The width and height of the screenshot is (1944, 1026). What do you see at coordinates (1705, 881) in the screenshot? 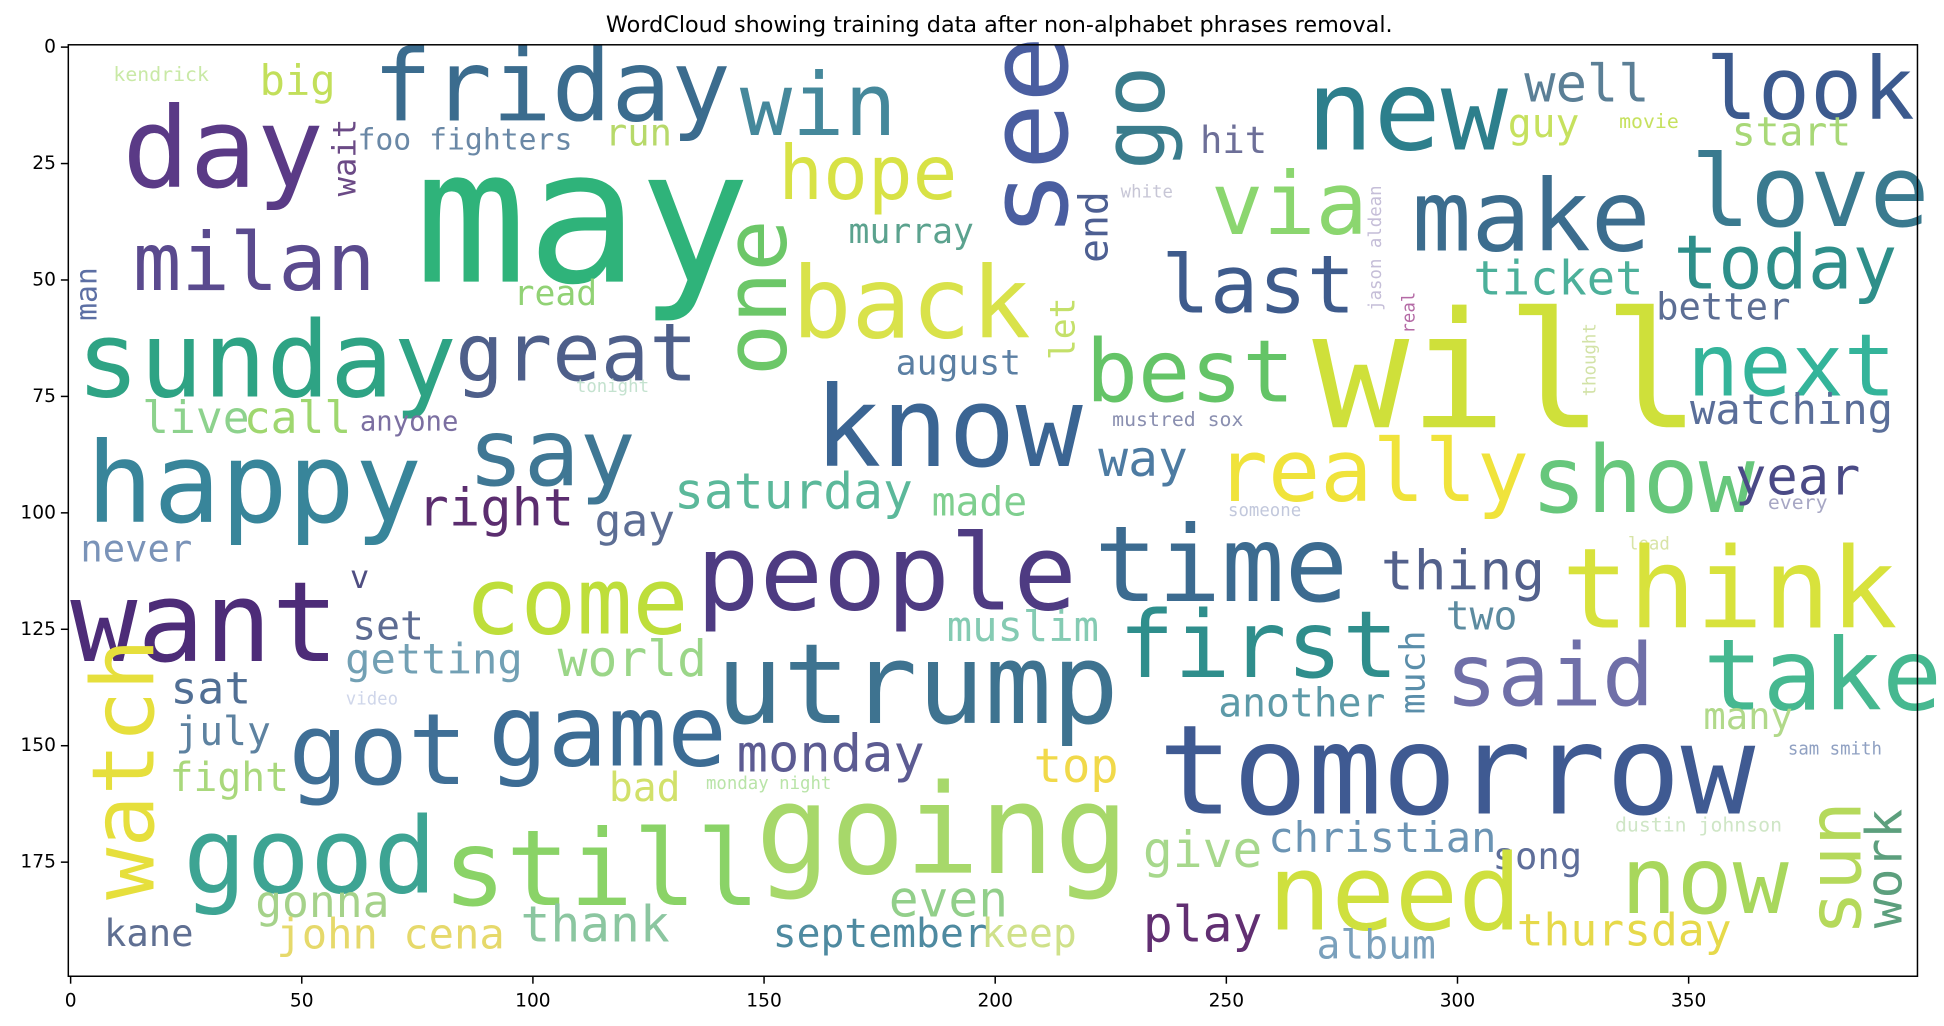
I see `word: now` at bounding box center [1705, 881].